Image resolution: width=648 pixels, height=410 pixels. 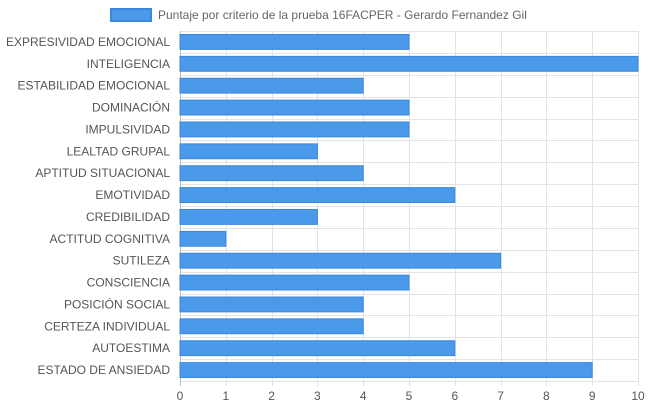 What do you see at coordinates (317, 195) in the screenshot?
I see `bar-emotividad` at bounding box center [317, 195].